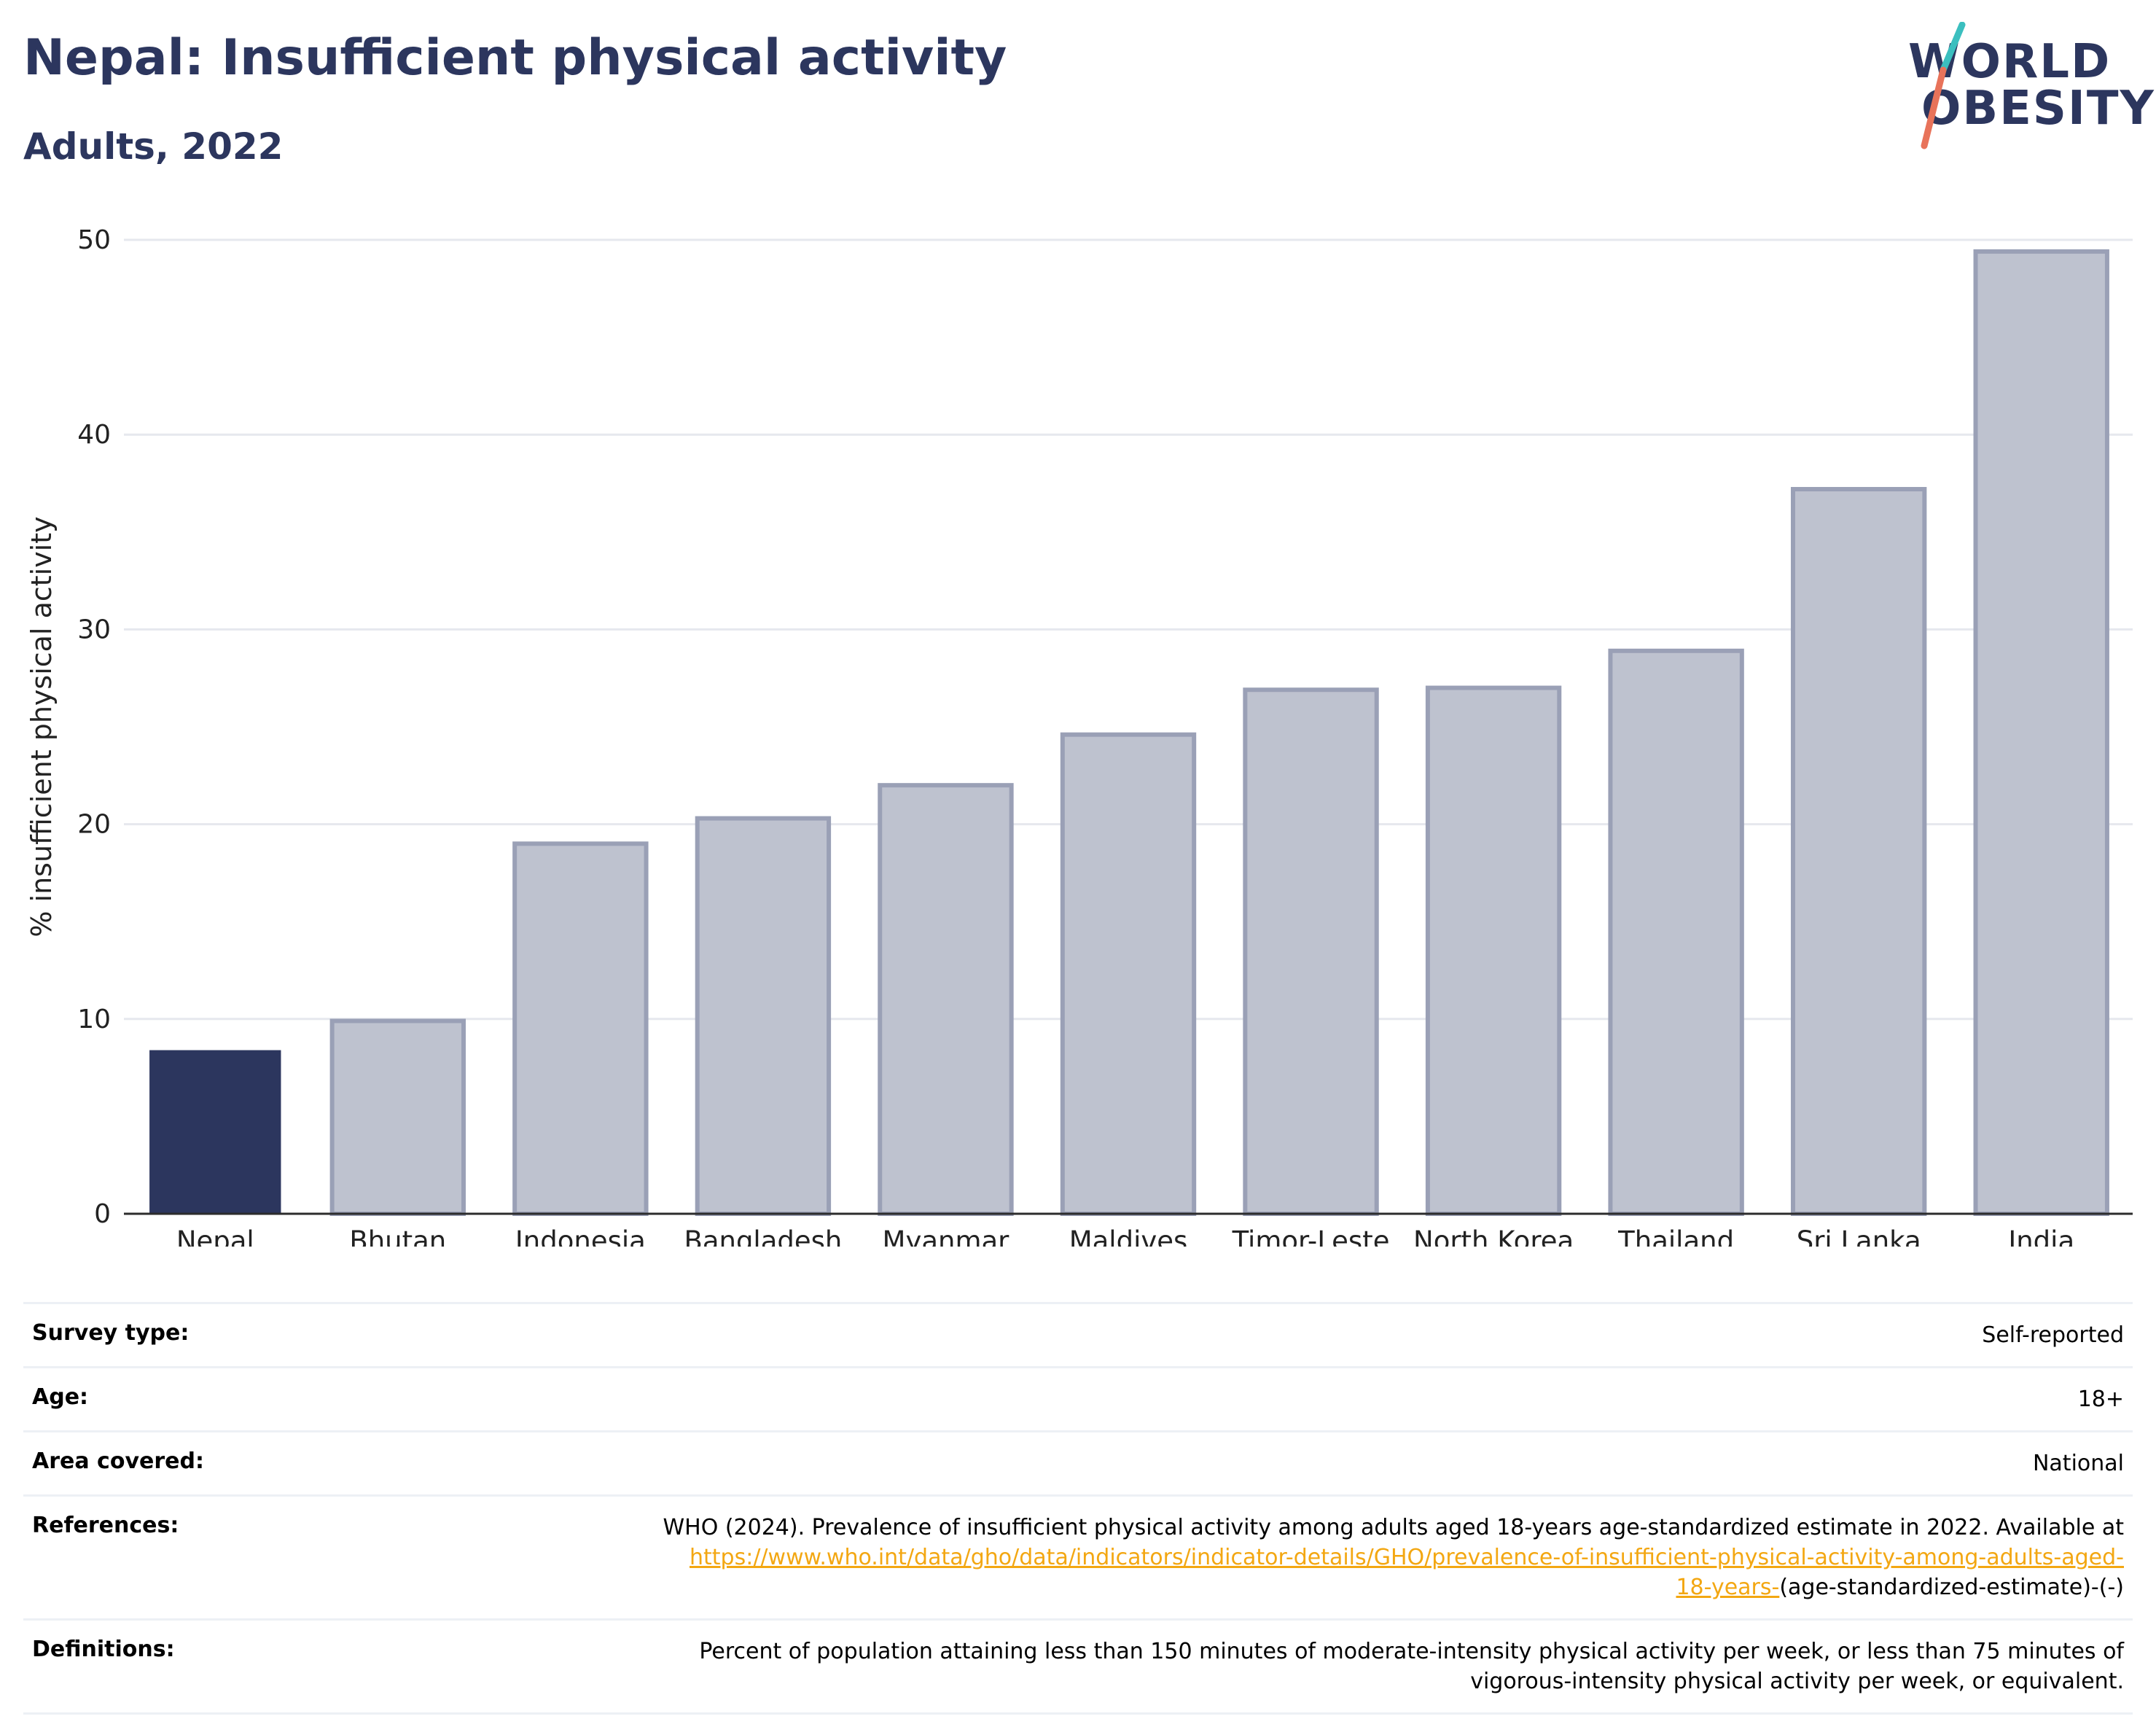  What do you see at coordinates (102, 1214) in the screenshot?
I see `y-tick-label: 0` at bounding box center [102, 1214].